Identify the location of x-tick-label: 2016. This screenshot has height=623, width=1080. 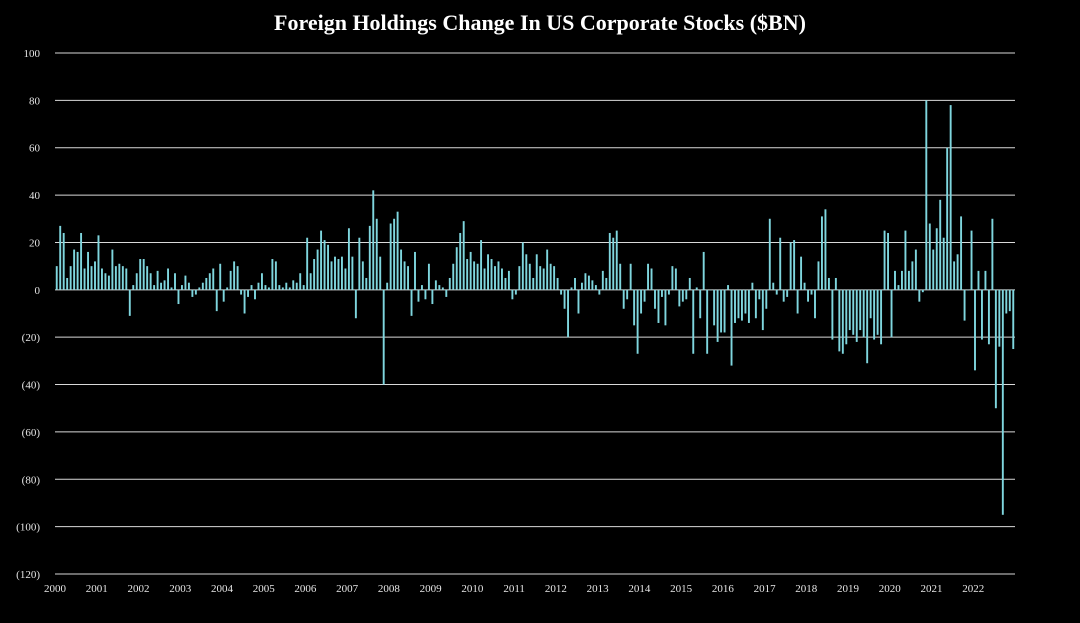
(723, 589).